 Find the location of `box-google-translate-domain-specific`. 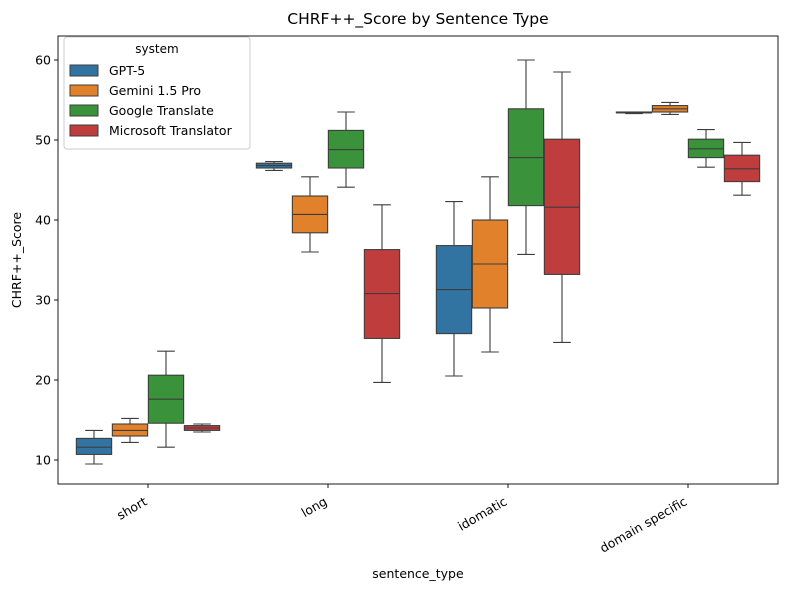

box-google-translate-domain-specific is located at coordinates (706, 148).